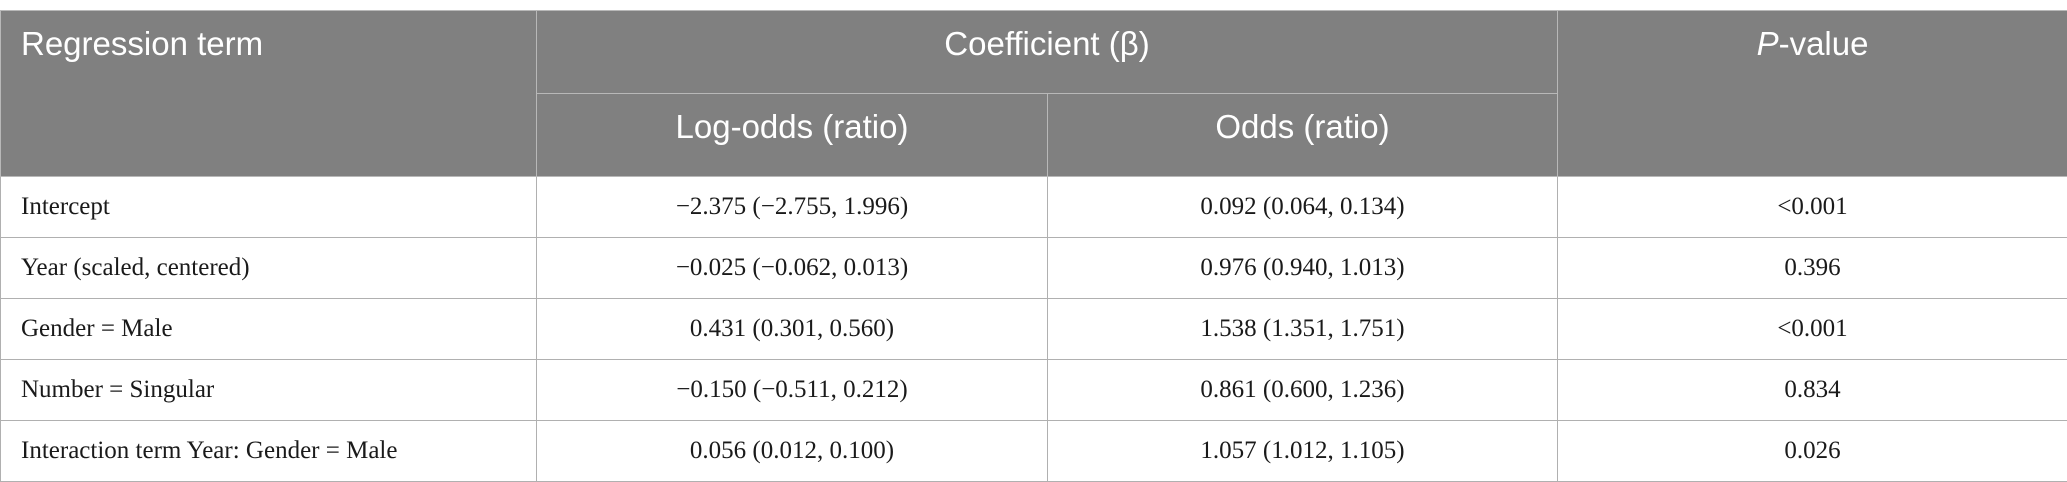 This screenshot has height=482, width=2067. What do you see at coordinates (1303, 207) in the screenshot?
I see `cell-odds: 0.092 (0.064, 0.134)` at bounding box center [1303, 207].